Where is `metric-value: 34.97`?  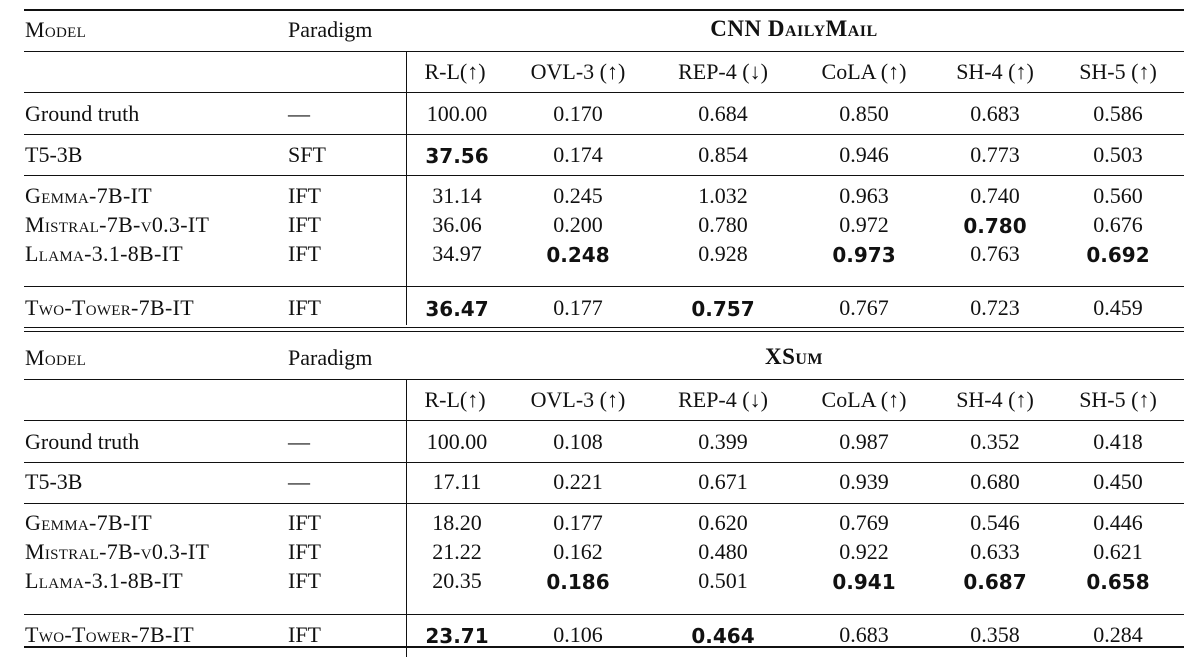
metric-value: 34.97 is located at coordinates (457, 253).